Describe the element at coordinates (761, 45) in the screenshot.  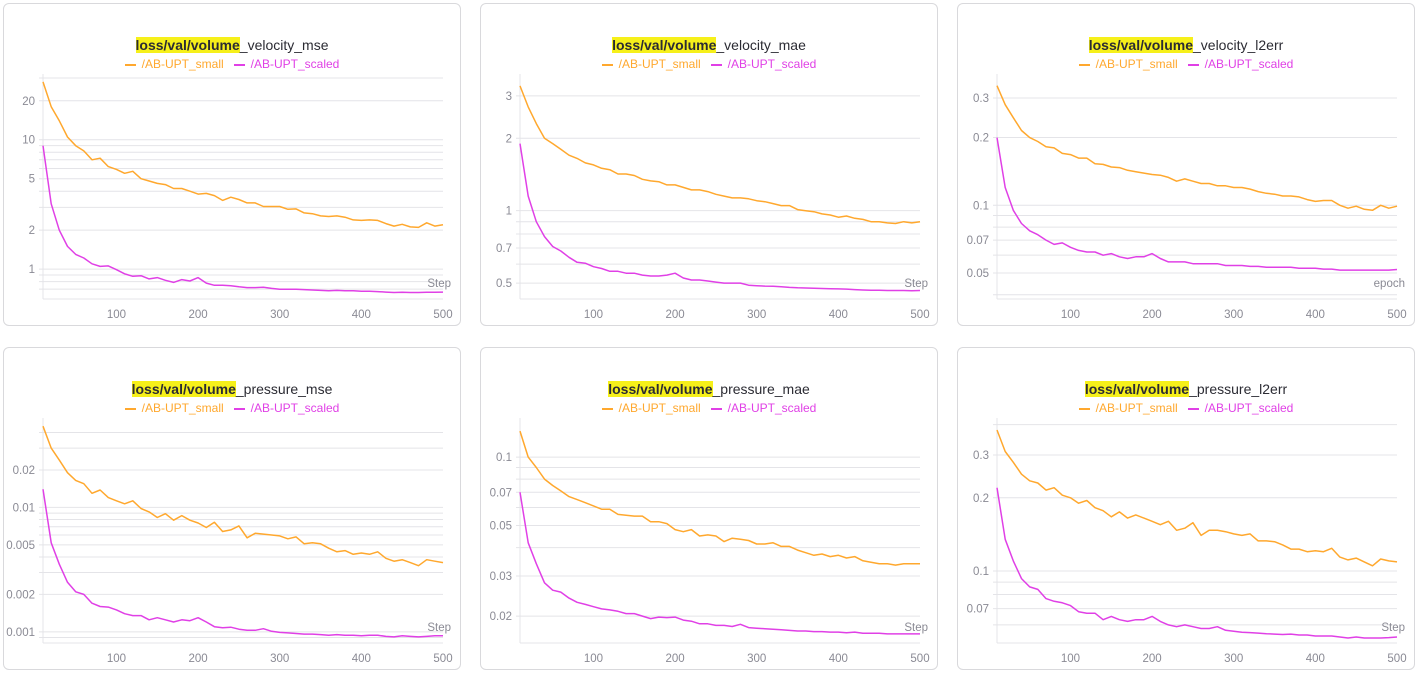
I see `title-rest: _velocity_mae` at that location.